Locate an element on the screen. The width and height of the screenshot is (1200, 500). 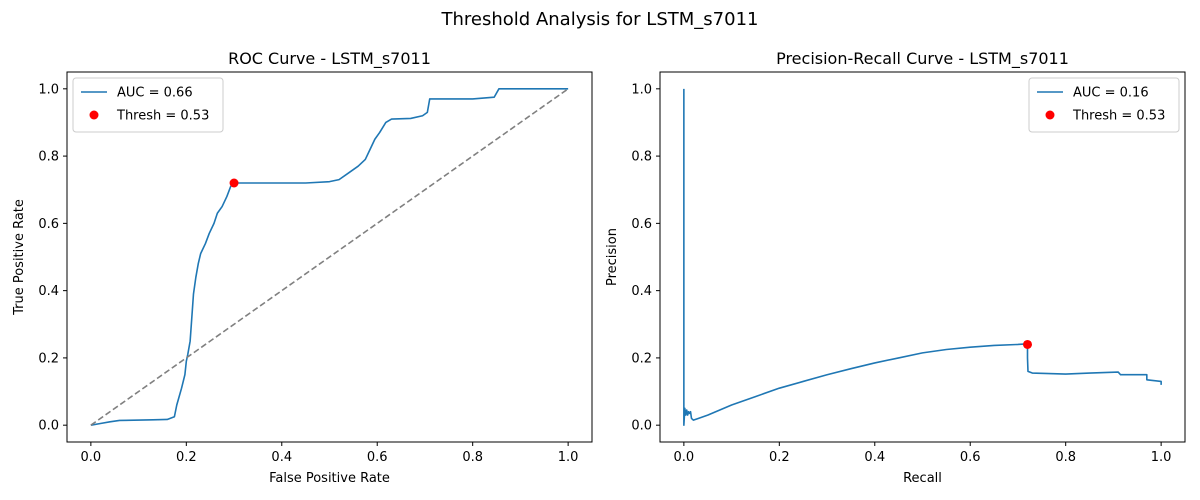
pr-y-tick-label: 0.2 is located at coordinates (641, 358).